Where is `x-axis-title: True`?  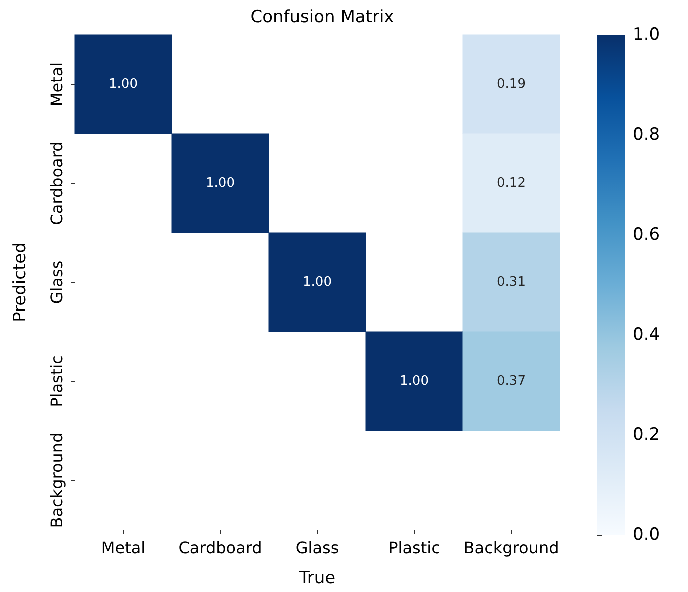
x-axis-title: True is located at coordinates (317, 578).